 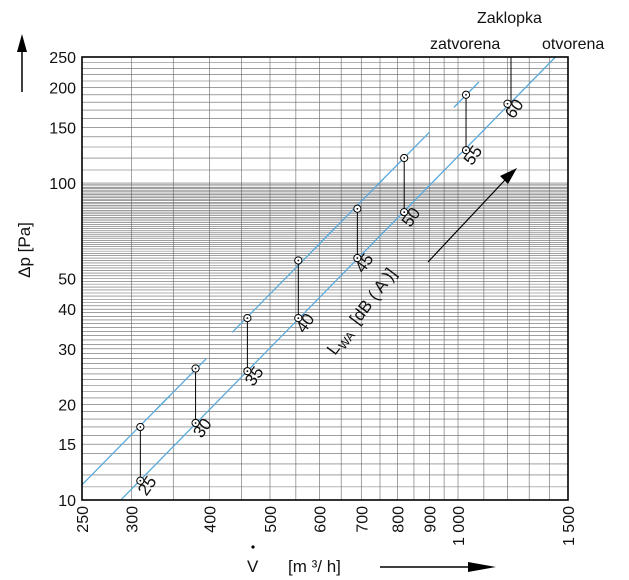 I want to click on x-axis-units: [m ³/ h], so click(x=314, y=566).